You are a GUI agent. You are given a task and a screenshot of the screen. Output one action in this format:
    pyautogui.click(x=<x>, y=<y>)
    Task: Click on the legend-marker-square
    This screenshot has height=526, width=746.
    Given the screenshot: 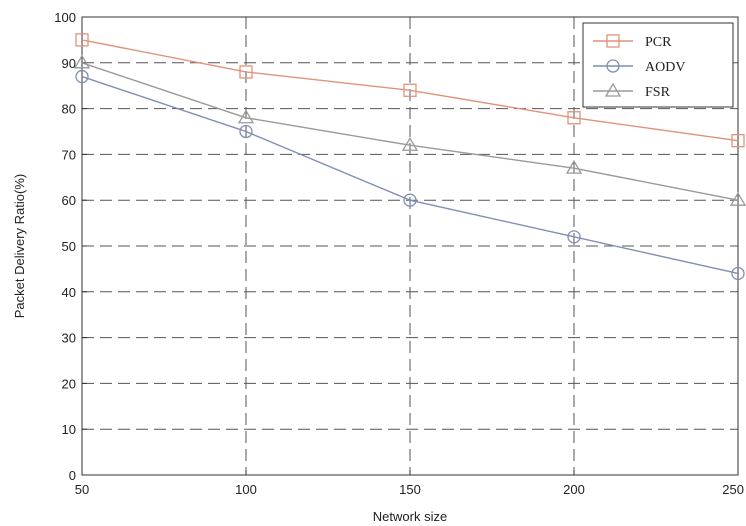 What is the action you would take?
    pyautogui.click(x=613, y=41)
    